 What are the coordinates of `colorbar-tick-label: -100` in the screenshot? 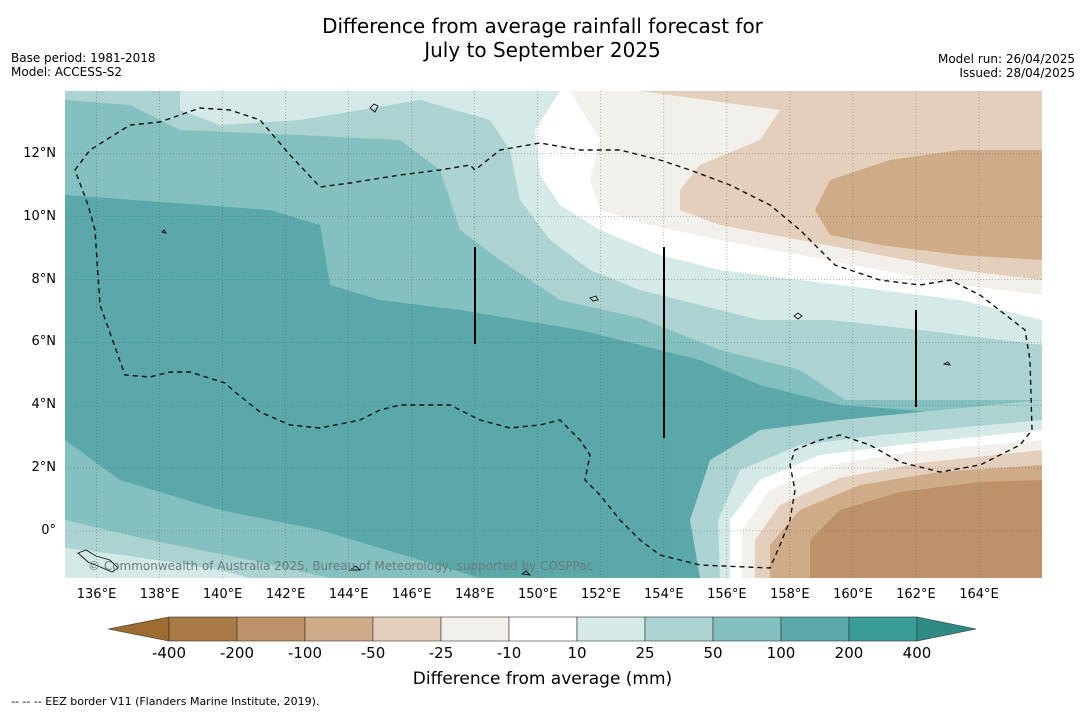 It's located at (305, 653).